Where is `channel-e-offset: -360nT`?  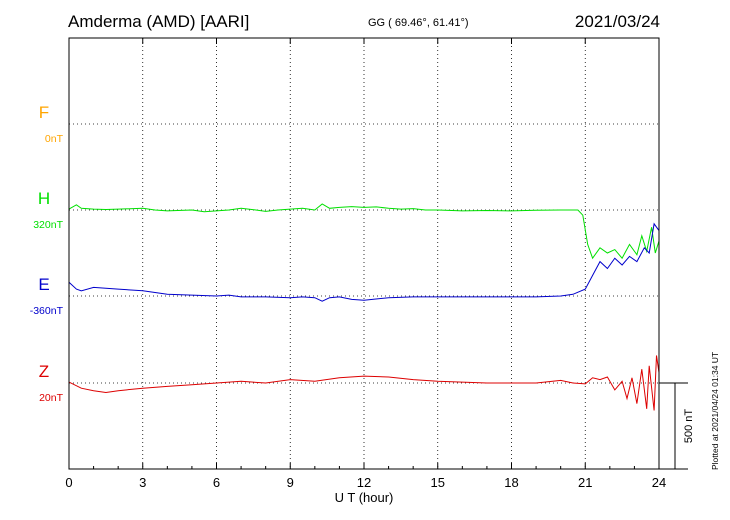
channel-e-offset: -360nT is located at coordinates (47, 311).